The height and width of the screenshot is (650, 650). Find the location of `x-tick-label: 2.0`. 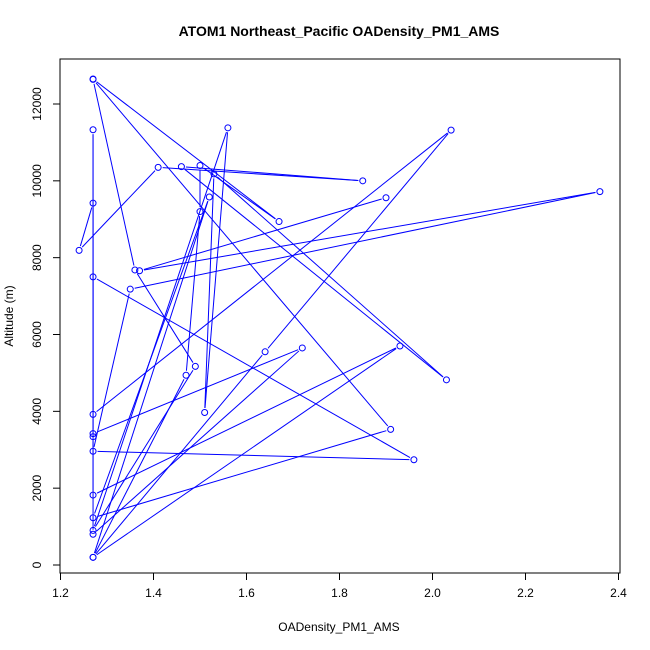

x-tick-label: 2.0 is located at coordinates (432, 593).